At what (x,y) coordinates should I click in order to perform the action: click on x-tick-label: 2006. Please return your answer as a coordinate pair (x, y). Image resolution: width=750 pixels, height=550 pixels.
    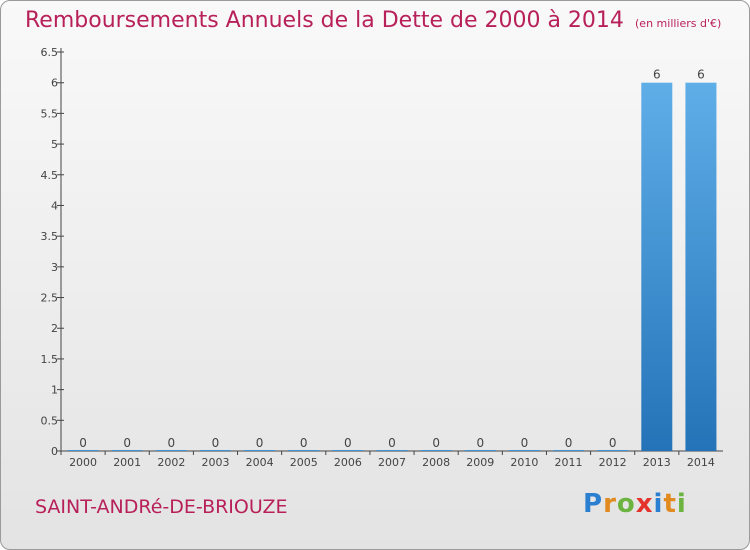
    Looking at the image, I should click on (348, 462).